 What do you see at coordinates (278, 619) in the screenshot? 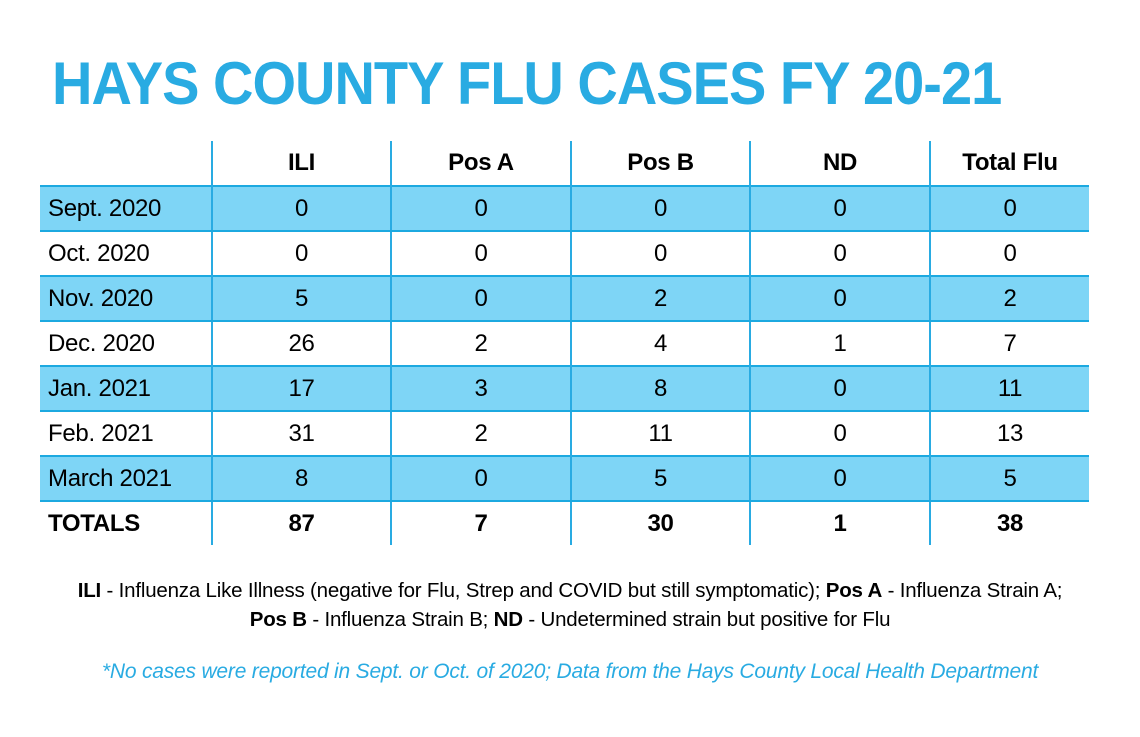
I see `legend-term-pos-b: Pos B` at bounding box center [278, 619].